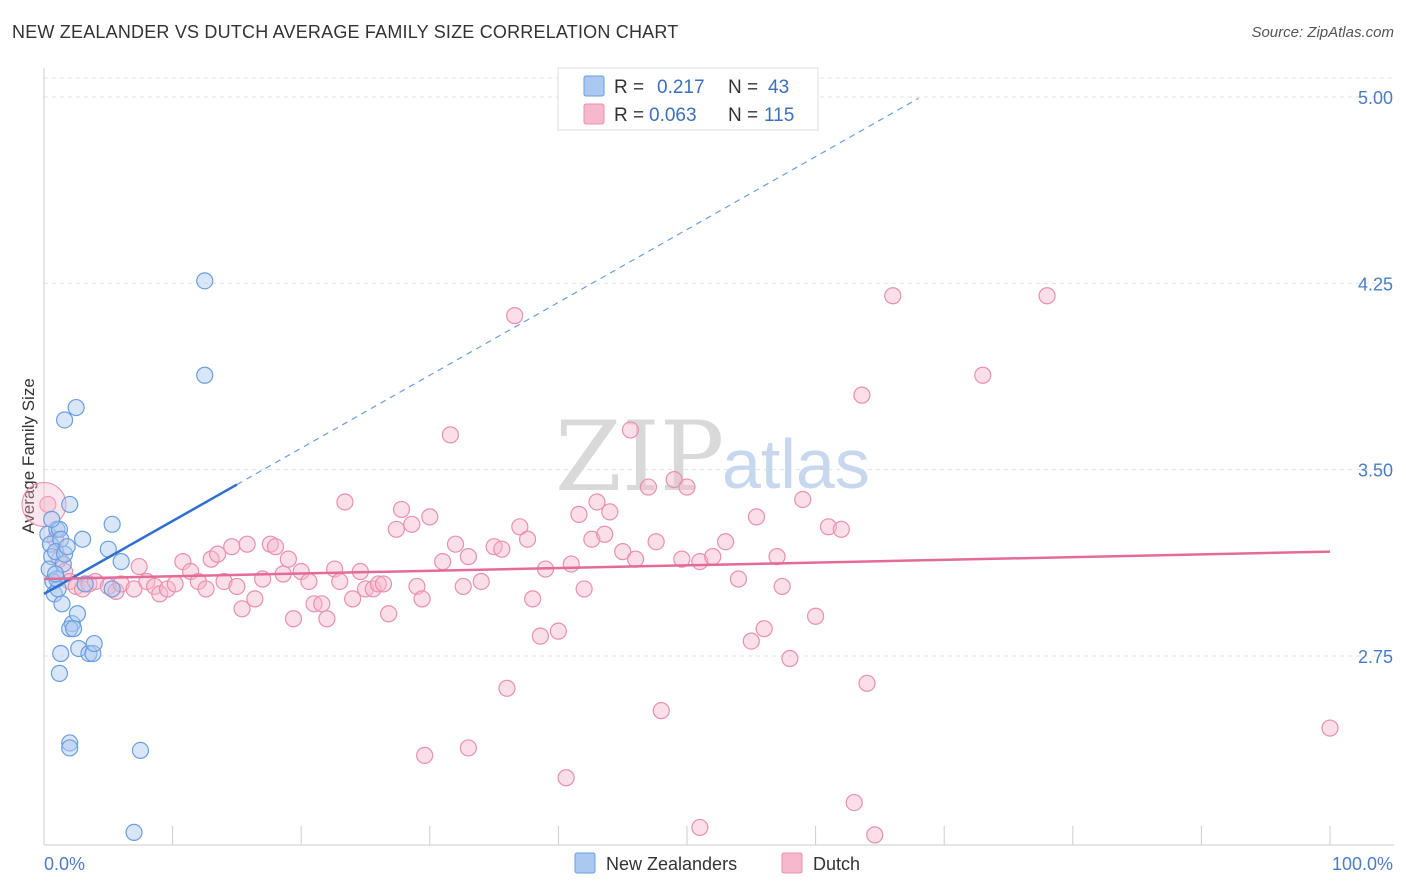  Describe the element at coordinates (778, 87) in the screenshot. I see `legend-n-value-1: 43` at that location.